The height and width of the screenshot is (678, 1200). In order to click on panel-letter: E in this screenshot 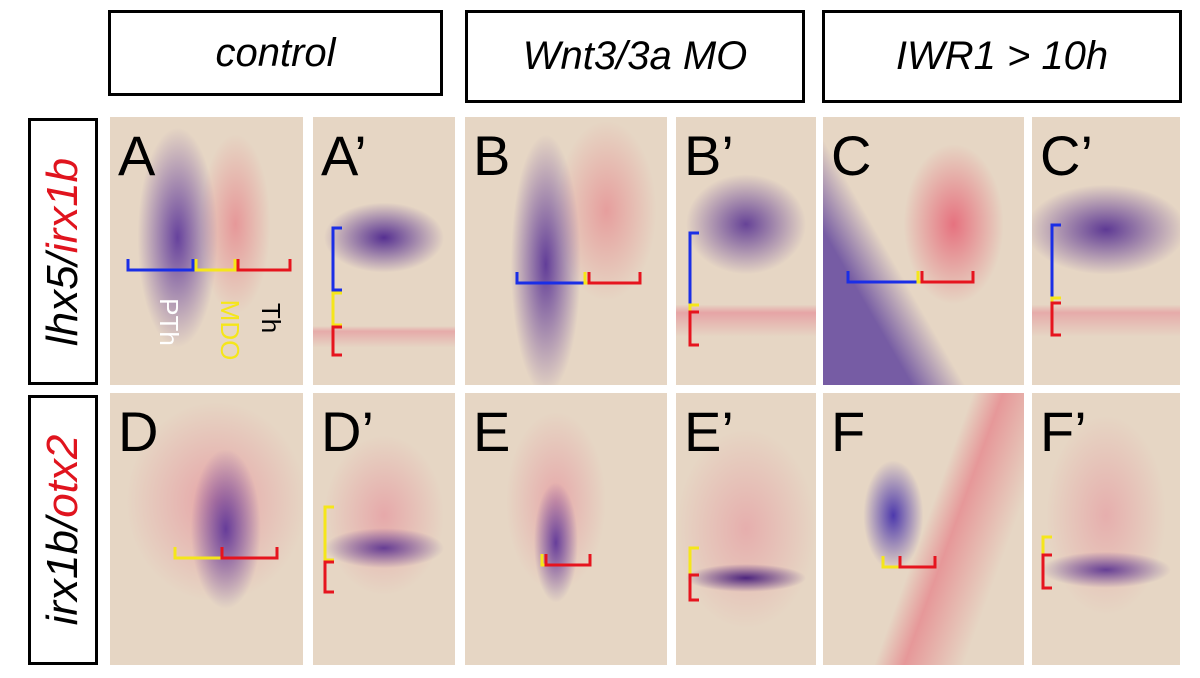, I will do `click(492, 431)`.